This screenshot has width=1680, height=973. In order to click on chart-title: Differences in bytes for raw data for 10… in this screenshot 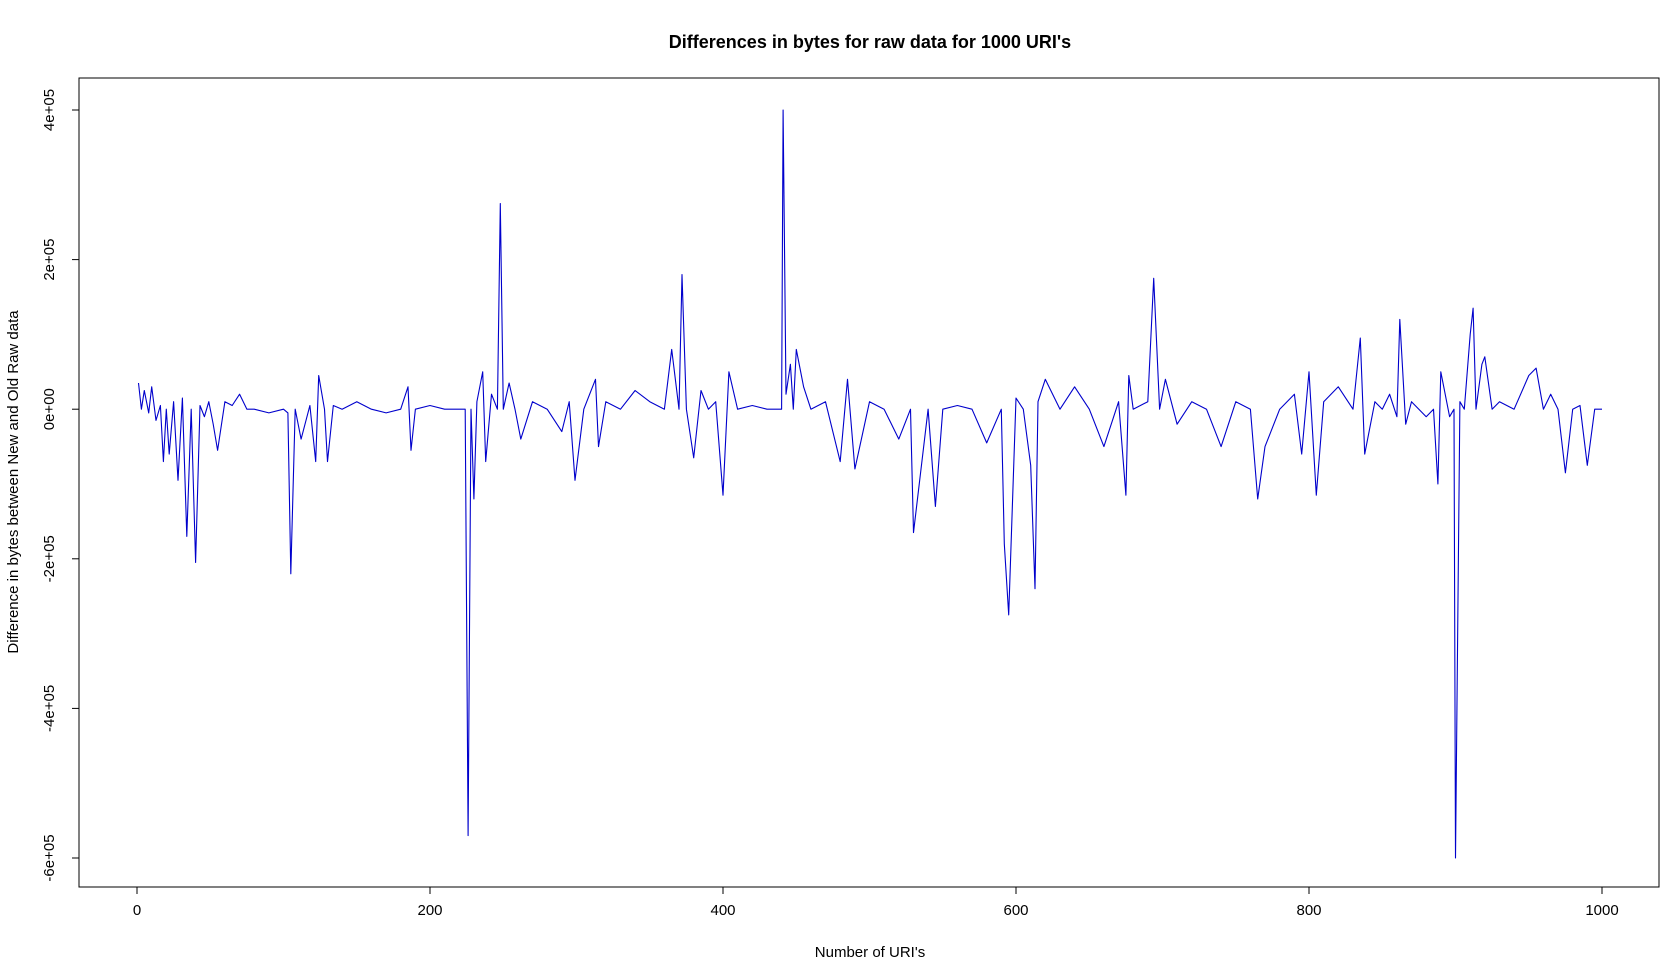, I will do `click(870, 42)`.